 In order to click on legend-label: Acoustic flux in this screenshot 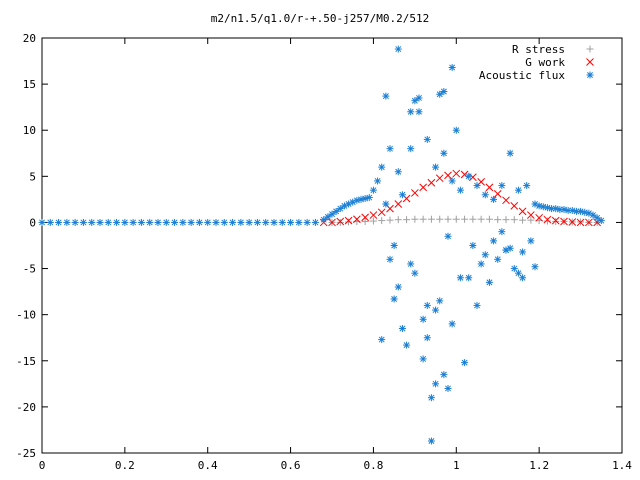, I will do `click(522, 75)`.